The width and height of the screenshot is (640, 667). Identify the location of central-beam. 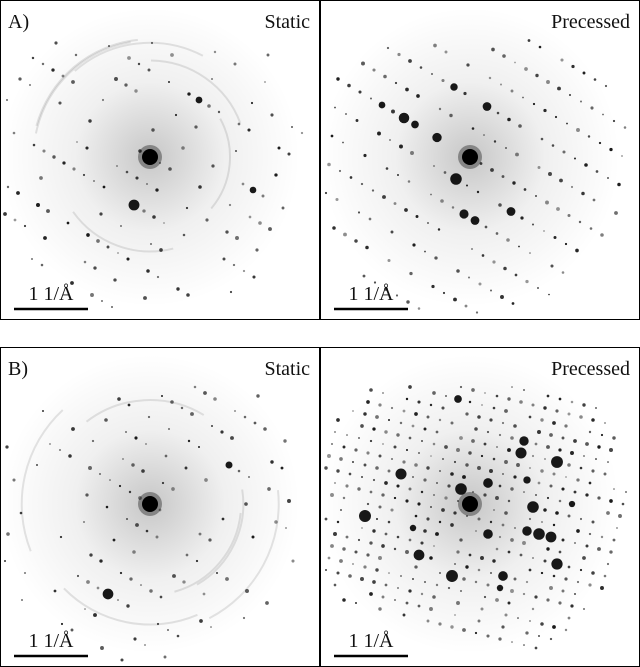
(470, 157).